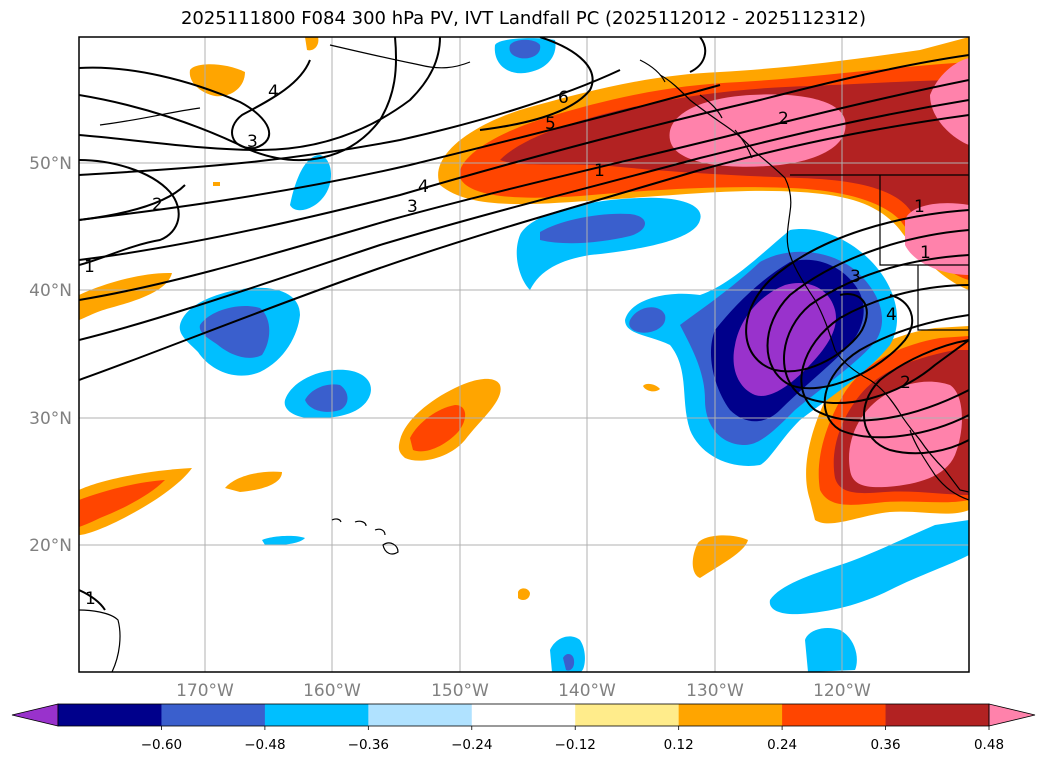 This screenshot has width=1047, height=765. I want to click on lat-label: 50°N, so click(50, 164).